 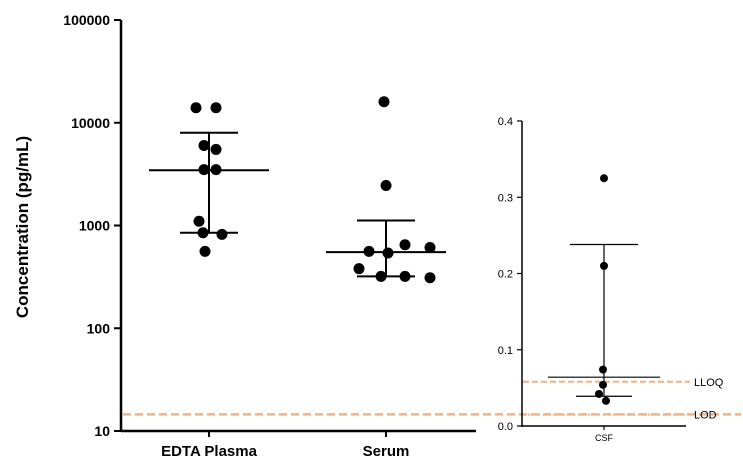 I want to click on right-y-tick-label: 0.0, so click(x=505, y=427).